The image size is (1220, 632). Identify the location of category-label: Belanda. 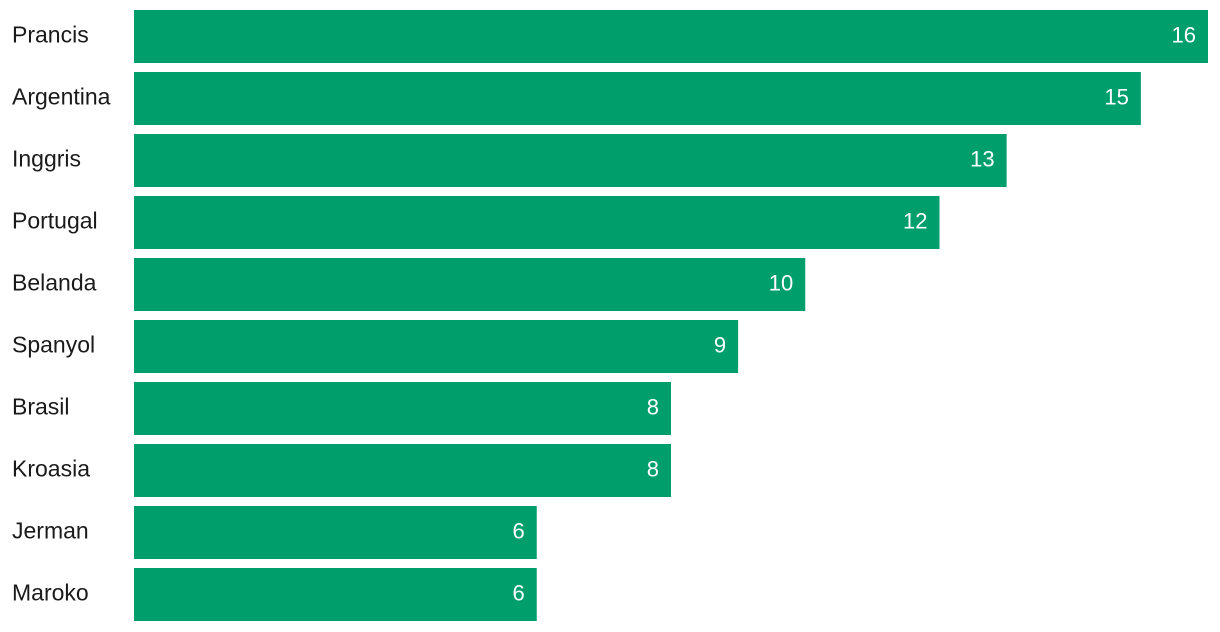
(54, 283).